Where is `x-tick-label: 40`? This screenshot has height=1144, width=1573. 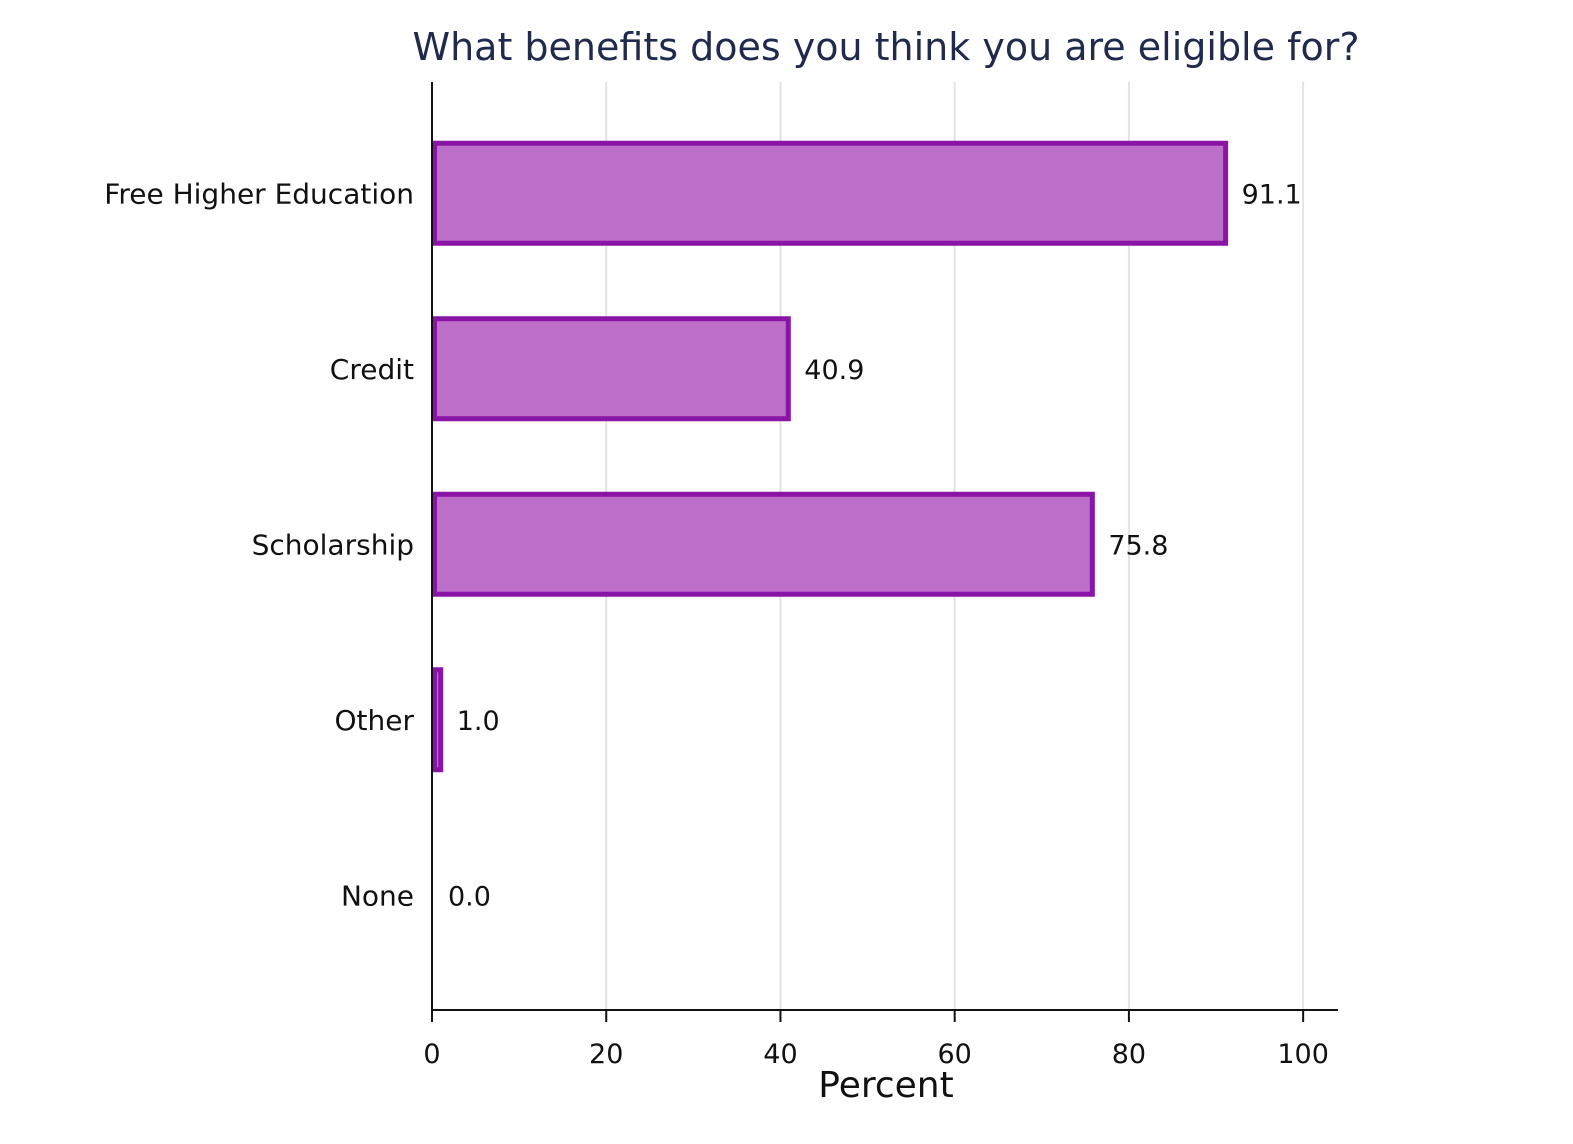 x-tick-label: 40 is located at coordinates (780, 1054).